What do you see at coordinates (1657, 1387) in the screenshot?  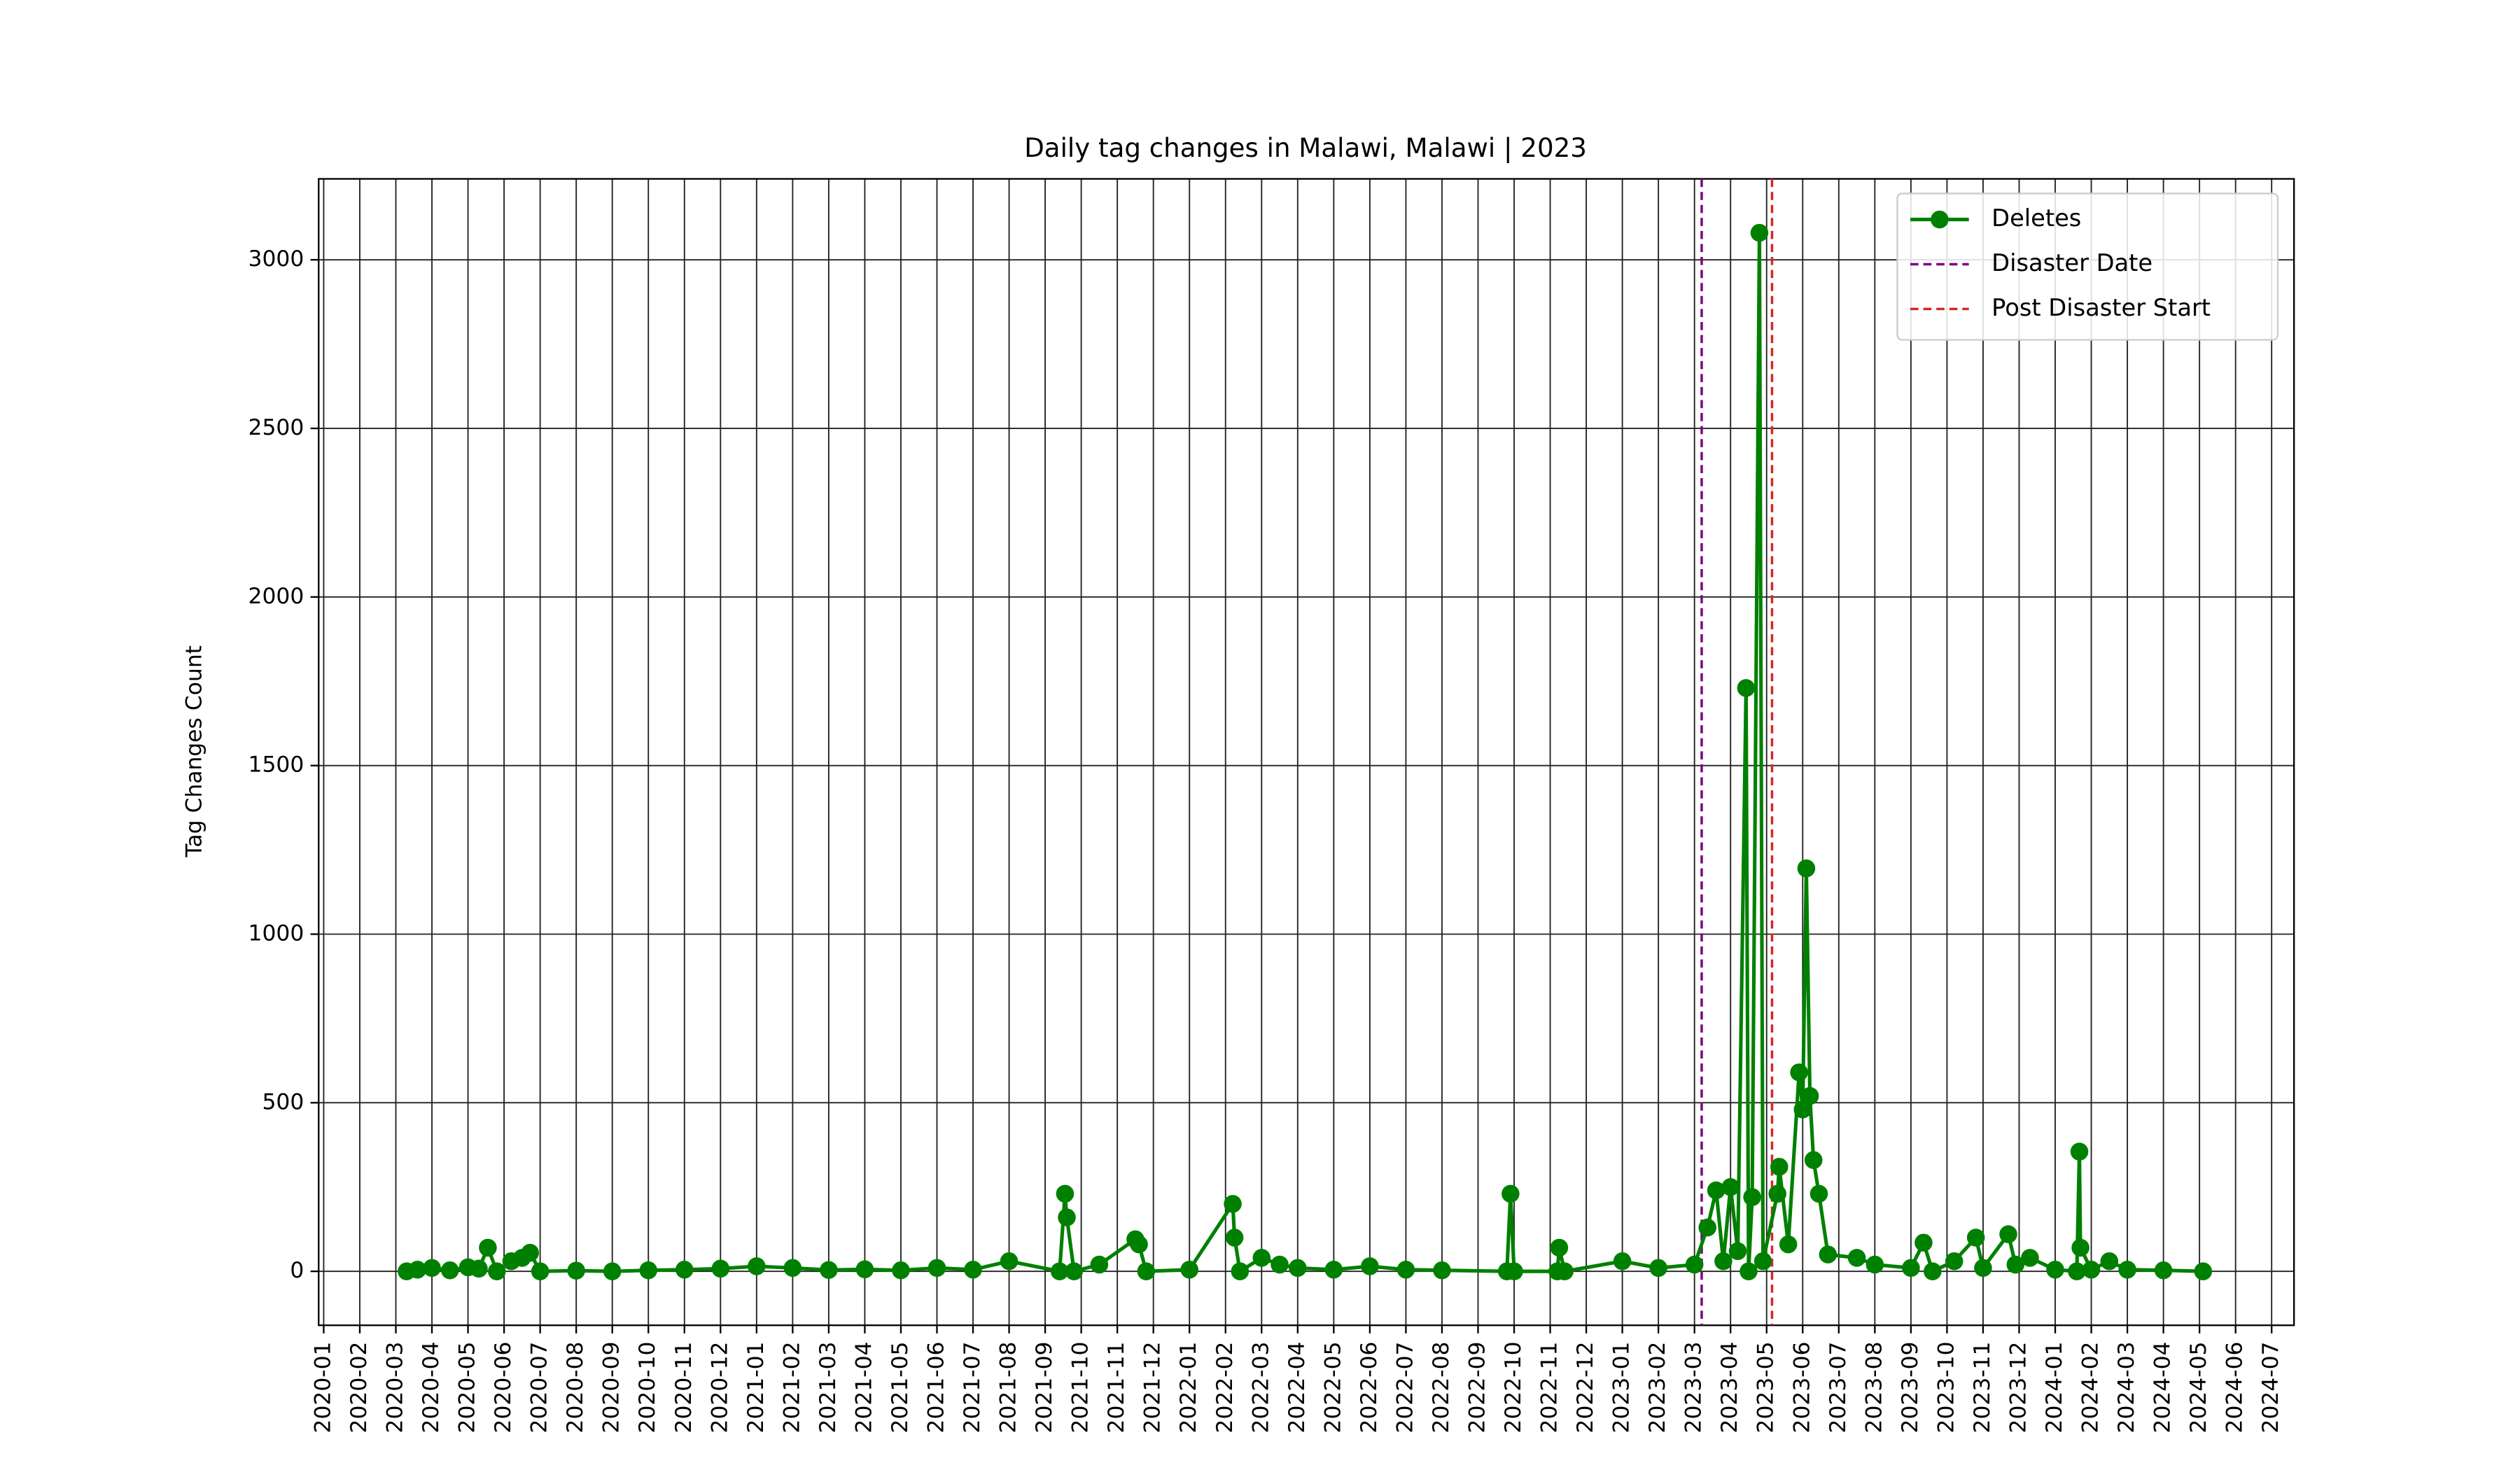 I see `x-tick-label: 2023-02` at bounding box center [1657, 1387].